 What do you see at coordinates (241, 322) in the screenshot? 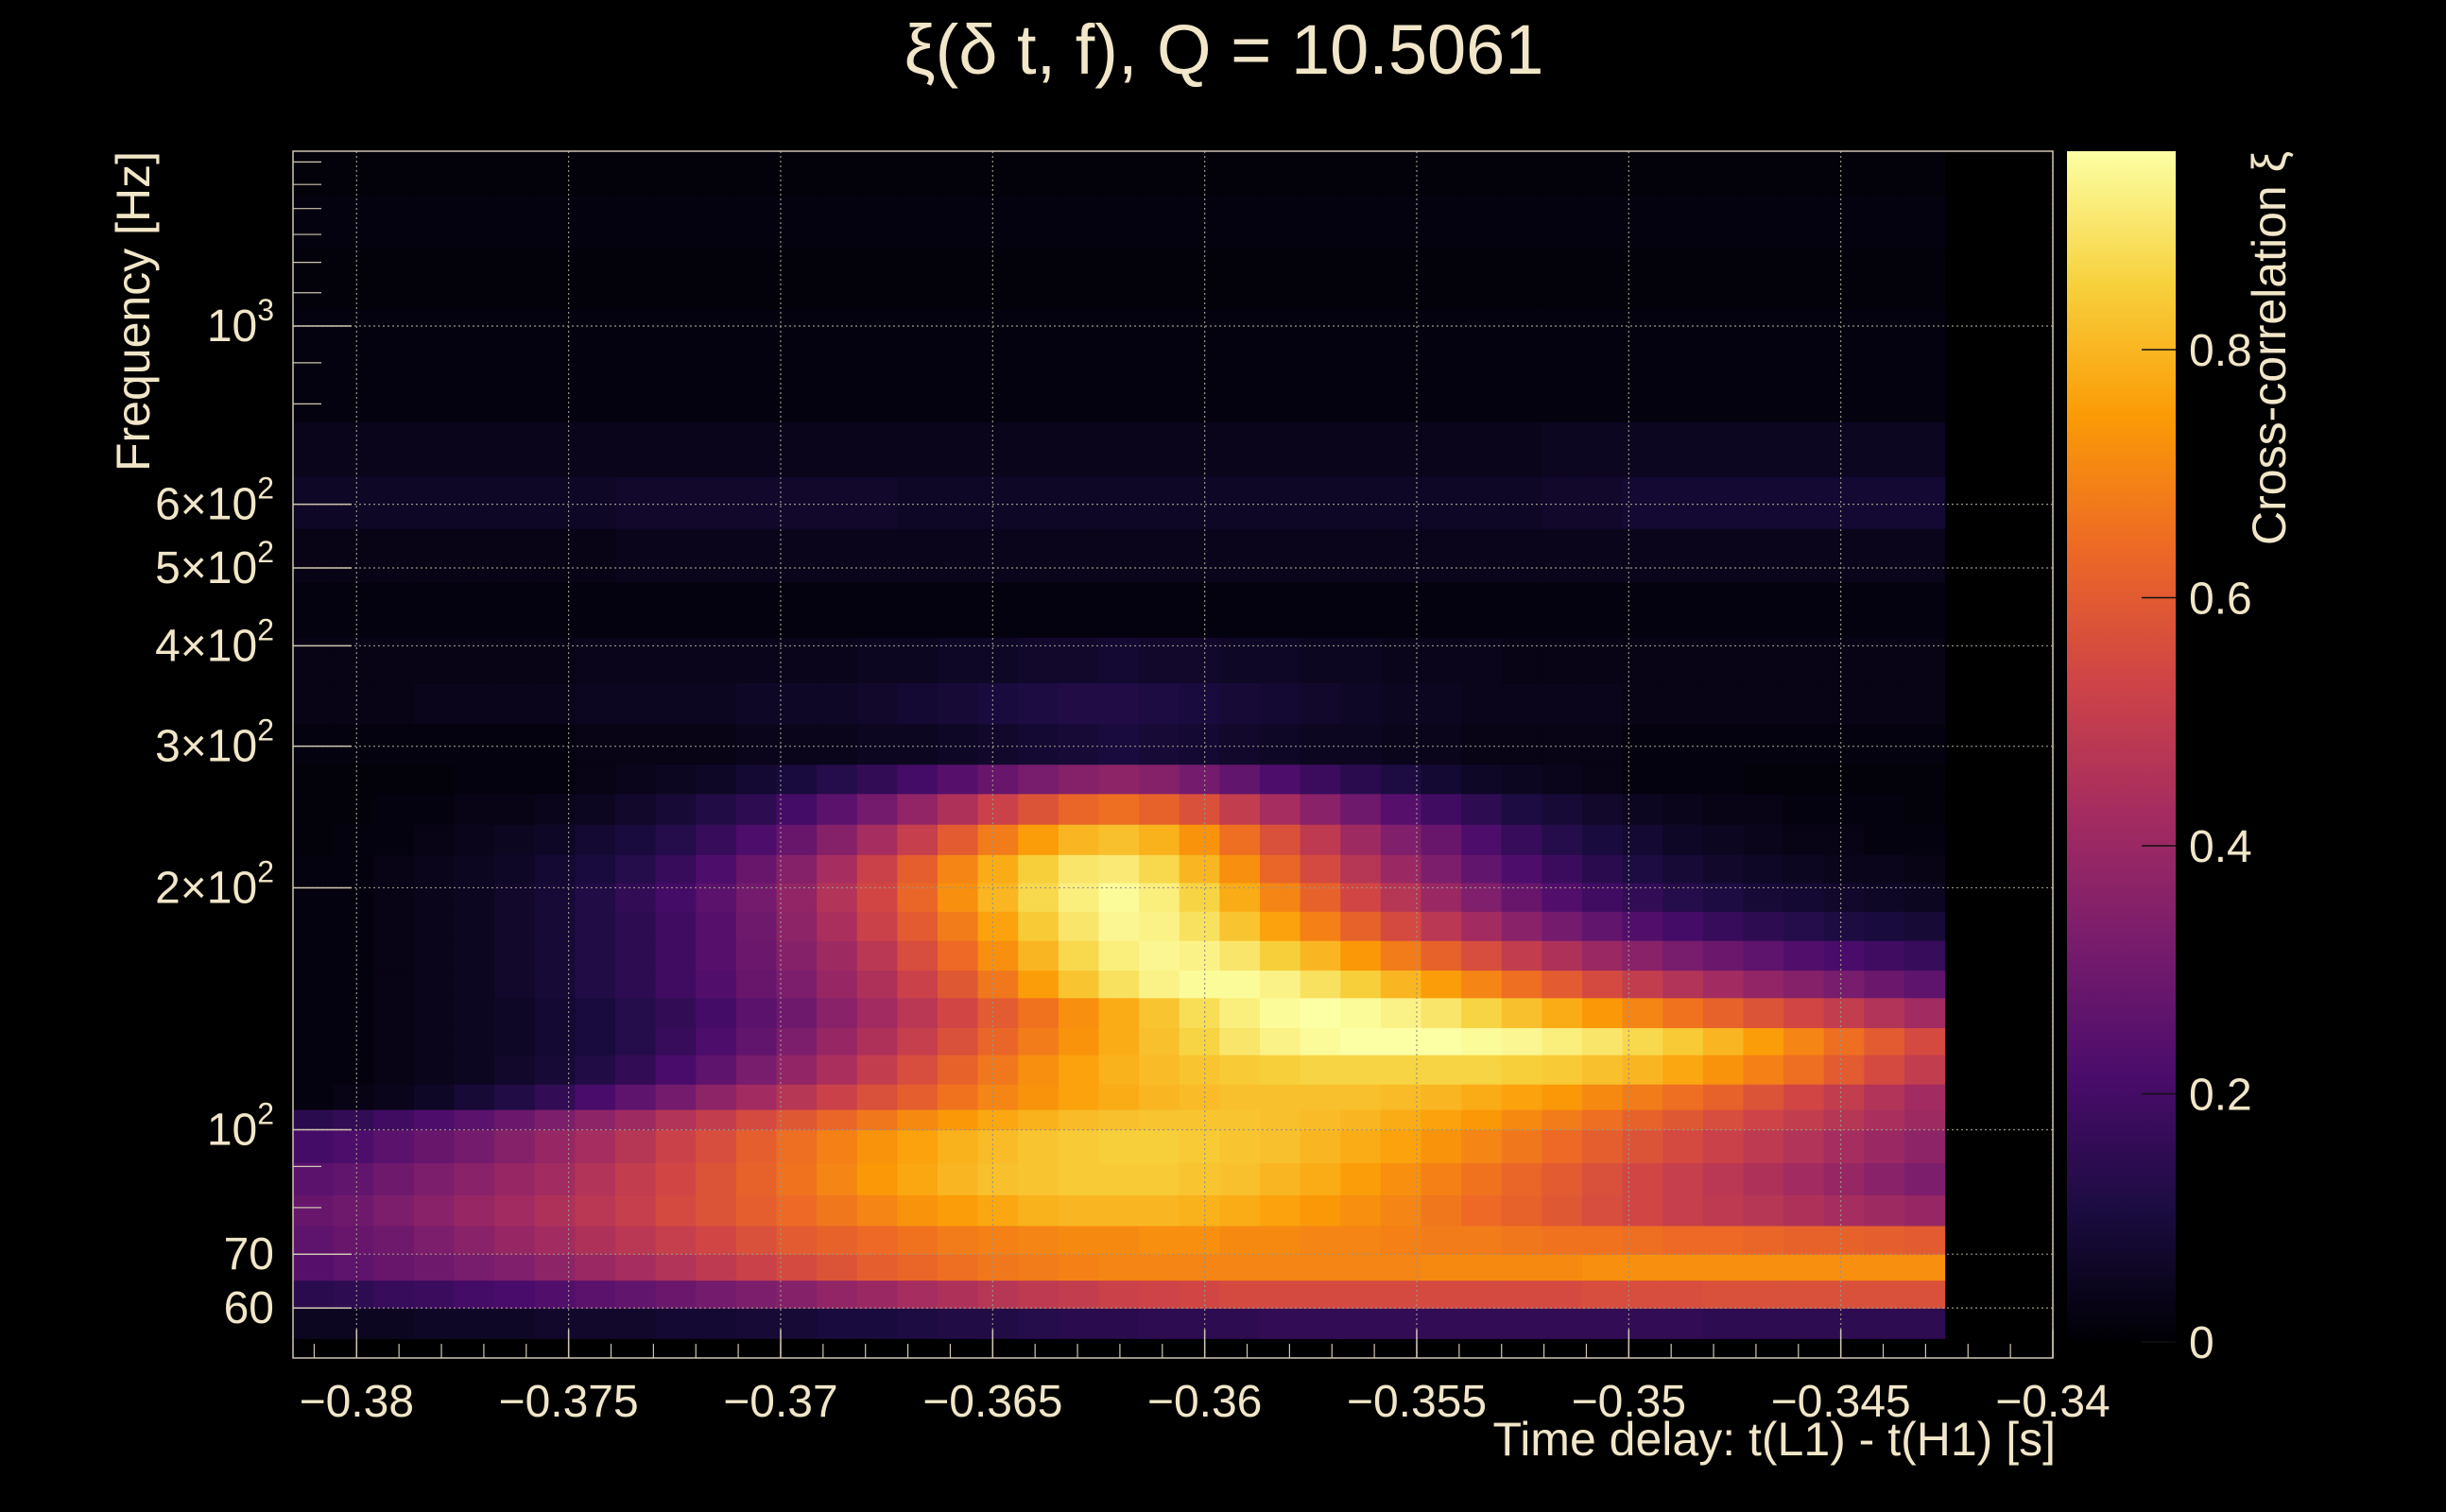
I see `y-tick-label: 103` at bounding box center [241, 322].